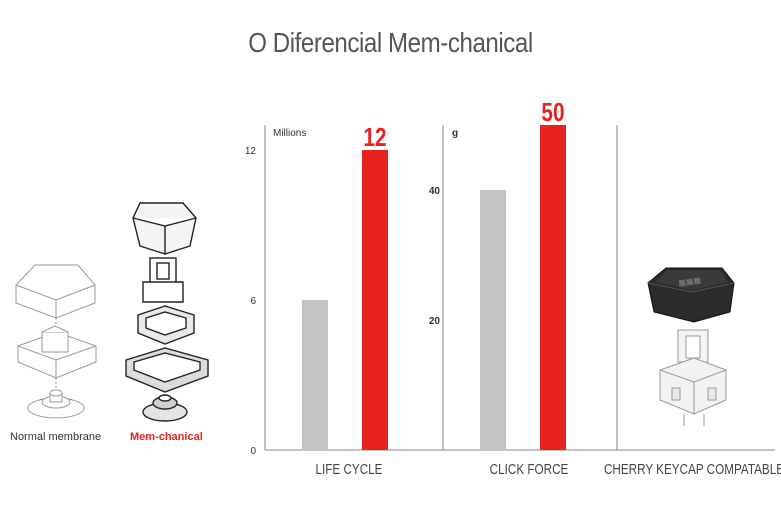  Describe the element at coordinates (455, 133) in the screenshot. I see `y-axis-label: g` at that location.